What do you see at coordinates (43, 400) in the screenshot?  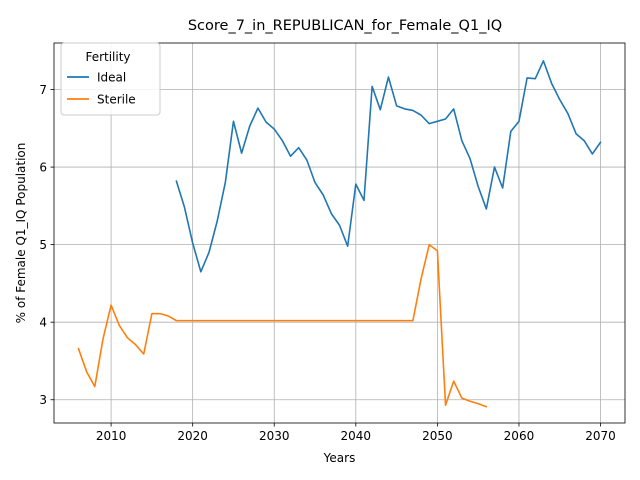 I see `y-tick-label: 3` at bounding box center [43, 400].